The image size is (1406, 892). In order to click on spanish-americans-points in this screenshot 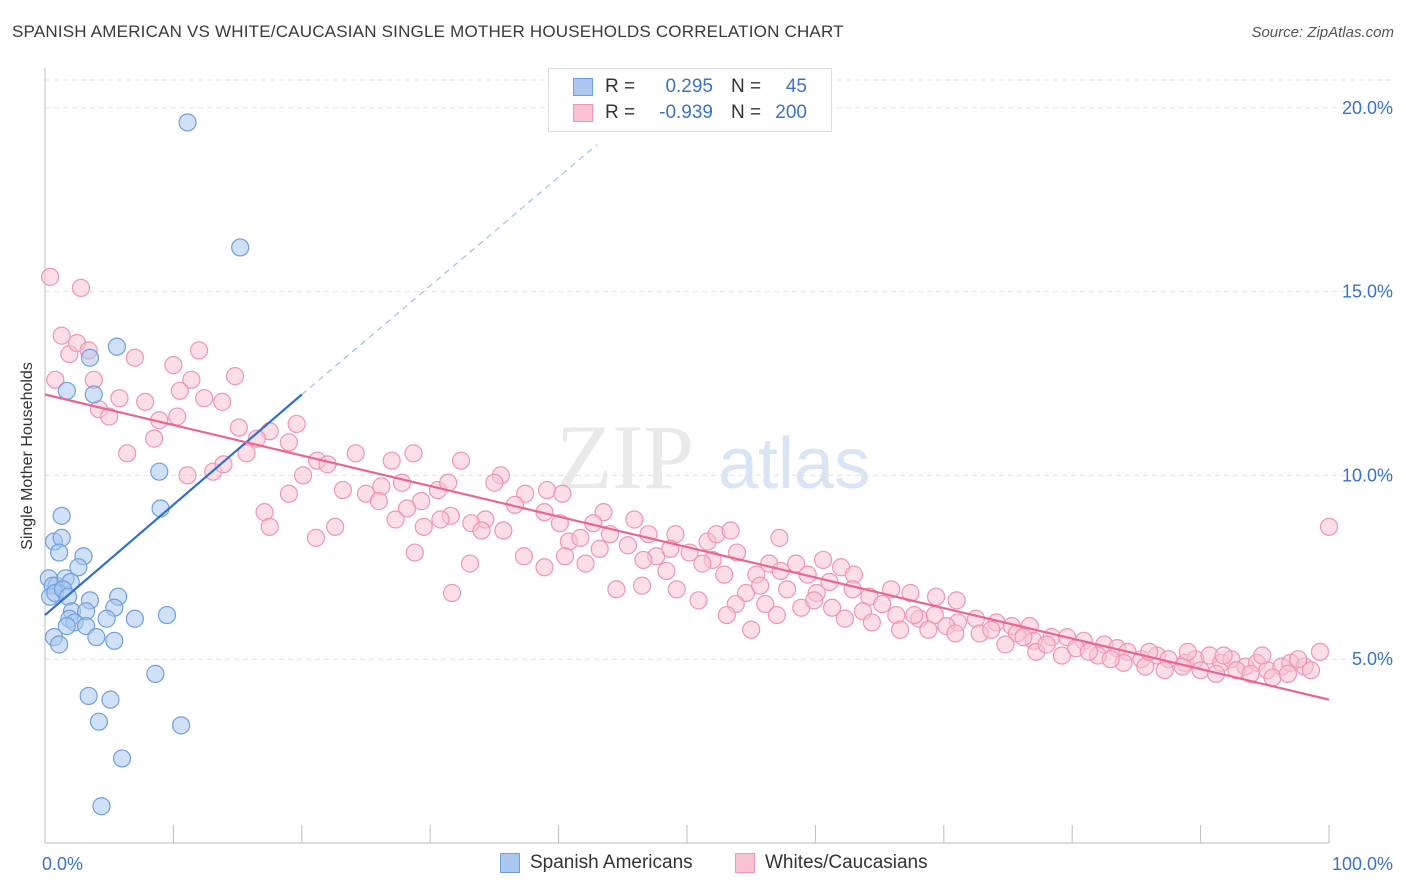, I will do `click(144, 464)`.